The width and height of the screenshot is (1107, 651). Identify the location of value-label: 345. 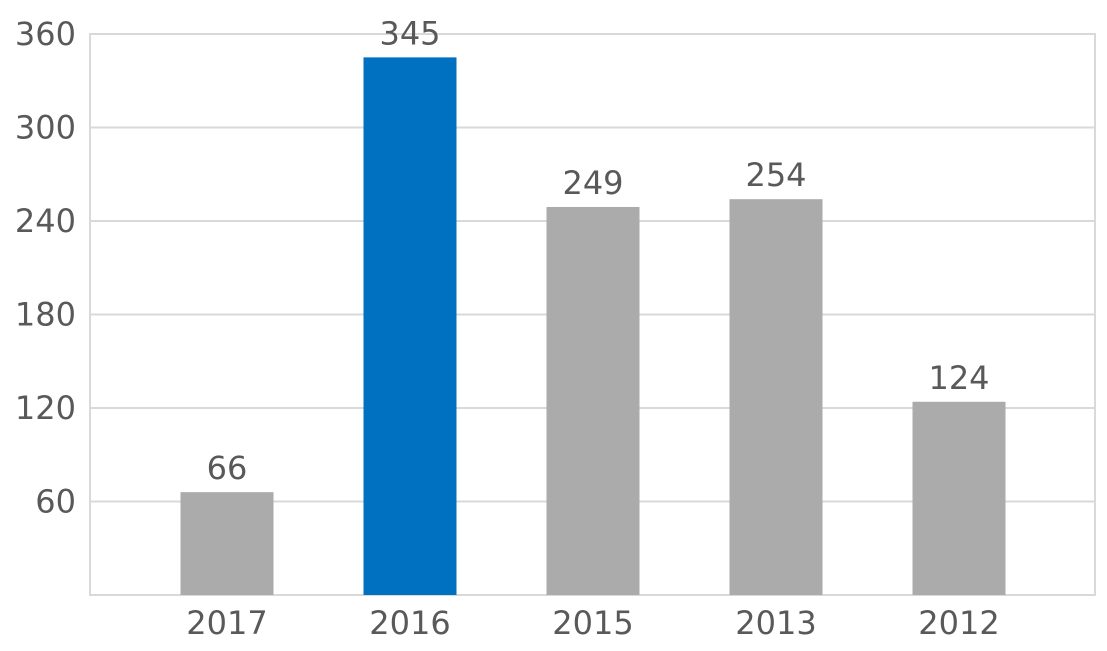
(409, 33).